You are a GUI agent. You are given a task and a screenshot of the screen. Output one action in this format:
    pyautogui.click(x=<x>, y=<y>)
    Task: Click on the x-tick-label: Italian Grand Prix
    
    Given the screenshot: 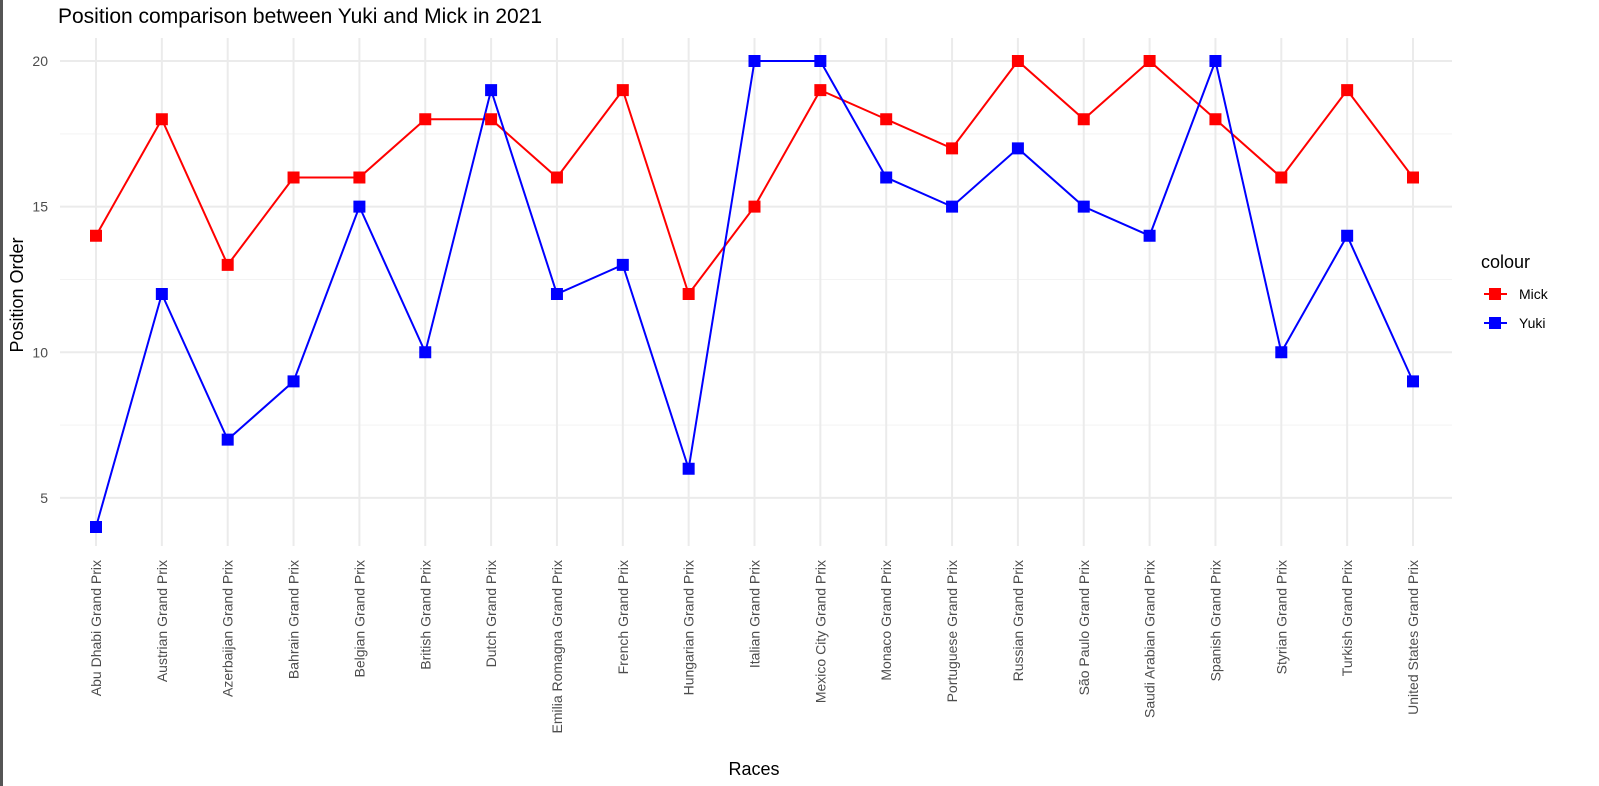 What is the action you would take?
    pyautogui.click(x=755, y=614)
    